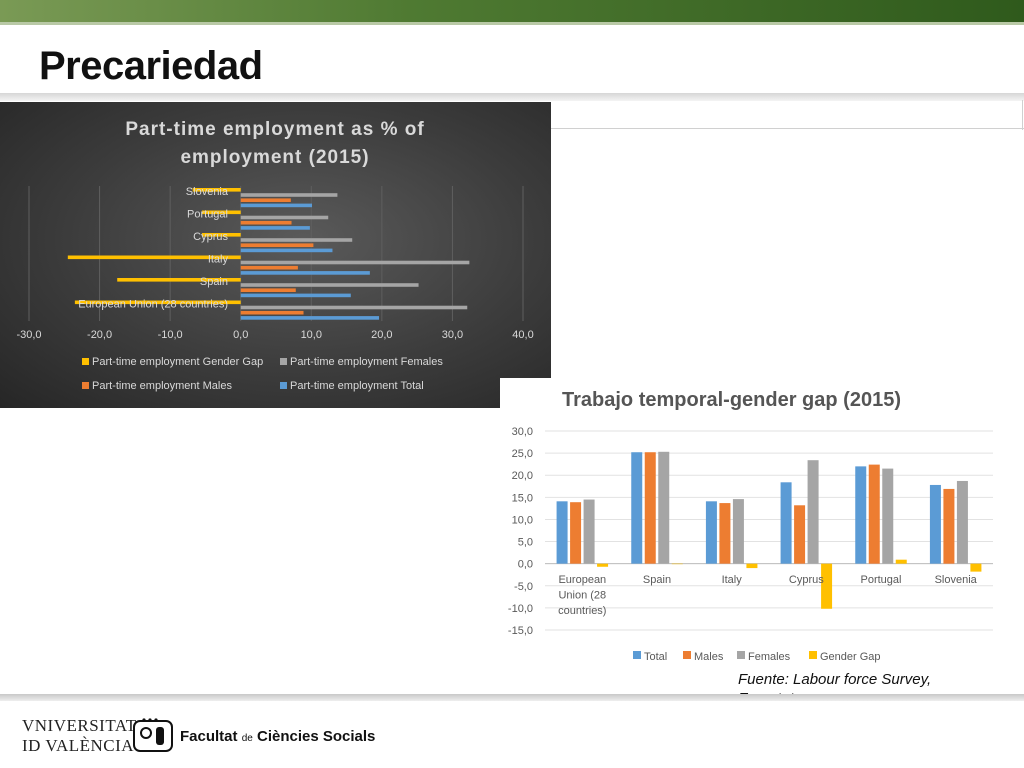  Describe the element at coordinates (657, 580) in the screenshot. I see `chart2-category-label: Spain` at that location.